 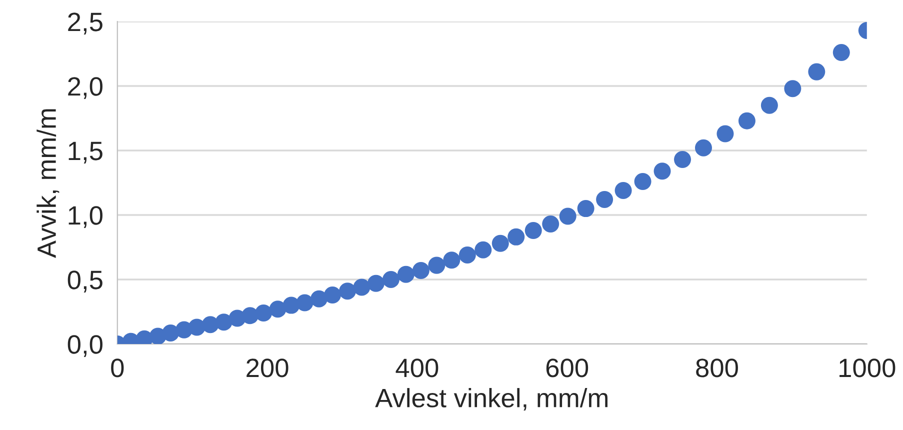 I want to click on y-tick-label: 0,0, so click(x=85, y=346).